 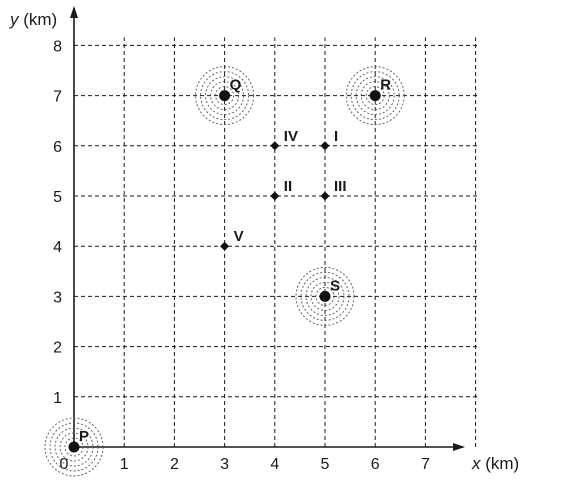 What do you see at coordinates (335, 285) in the screenshot?
I see `station-s-label: S` at bounding box center [335, 285].